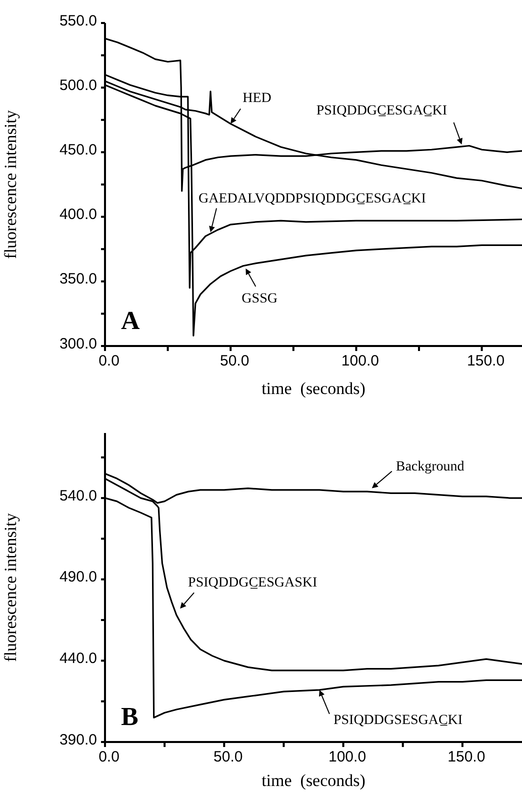 The image size is (522, 798). What do you see at coordinates (78, 215) in the screenshot?
I see `y-tick-label: 400.0` at bounding box center [78, 215].